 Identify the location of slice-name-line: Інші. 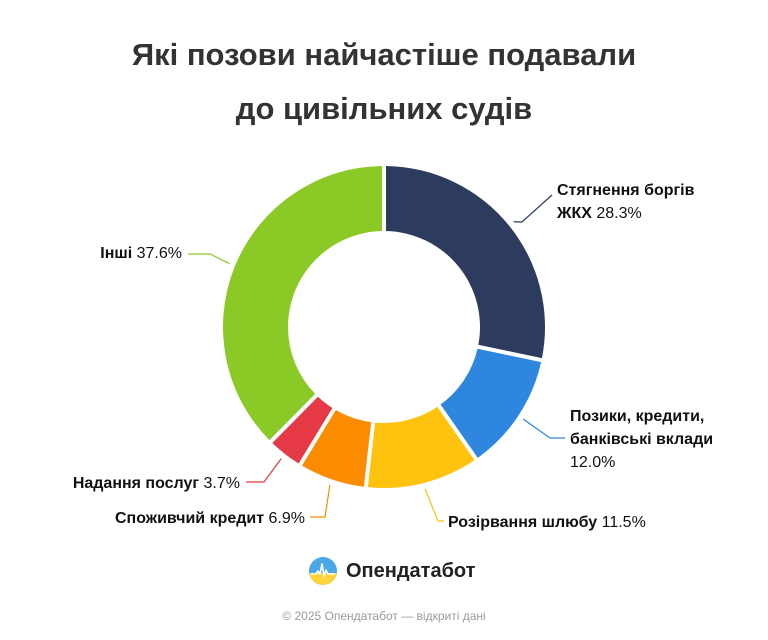
(116, 253).